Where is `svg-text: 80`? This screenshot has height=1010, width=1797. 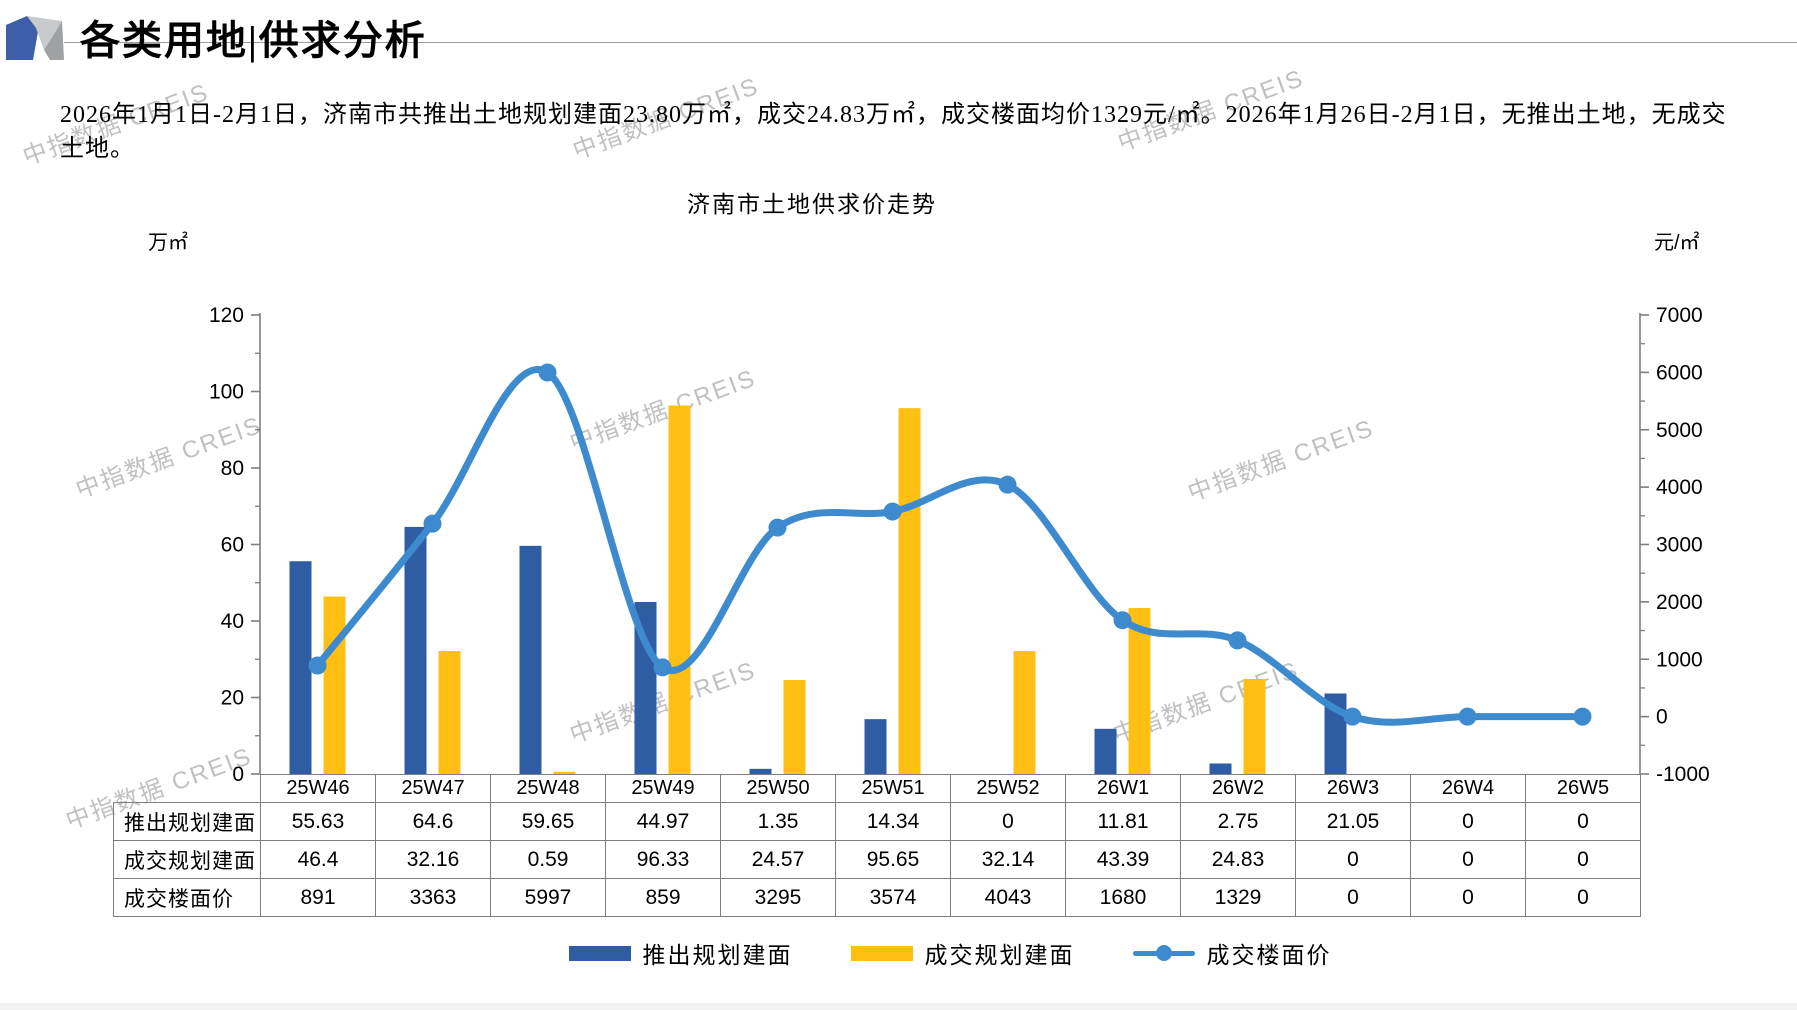
svg-text: 80 is located at coordinates (232, 468).